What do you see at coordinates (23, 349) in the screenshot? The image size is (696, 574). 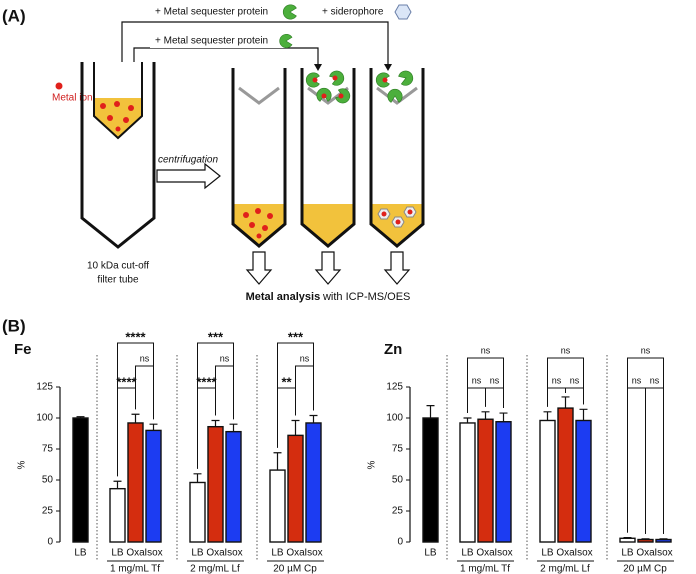 I see `chart-title: Fe` at bounding box center [23, 349].